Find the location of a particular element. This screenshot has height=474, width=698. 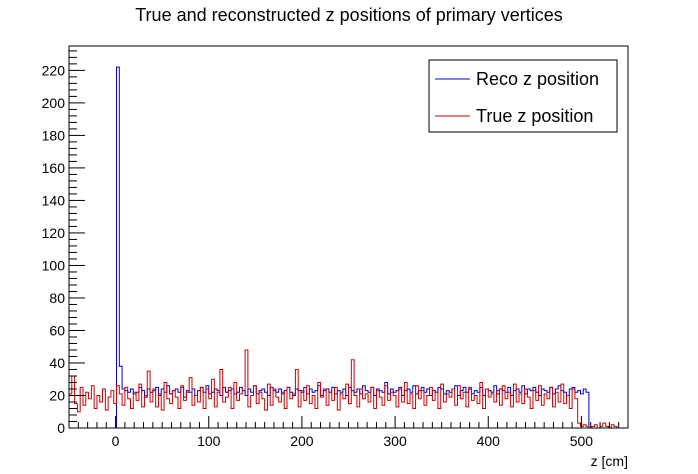

y-tick-label: 220 is located at coordinates (54, 70).